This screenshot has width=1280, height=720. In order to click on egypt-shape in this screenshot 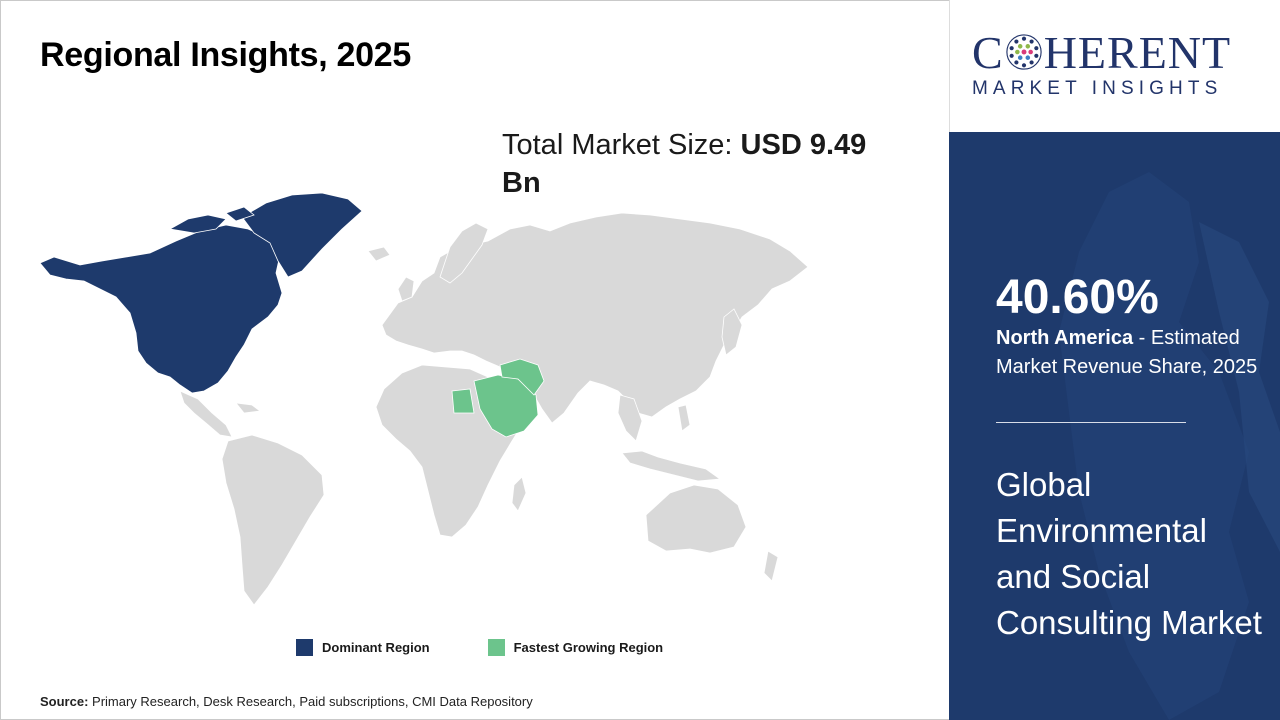, I will do `click(463, 401)`.